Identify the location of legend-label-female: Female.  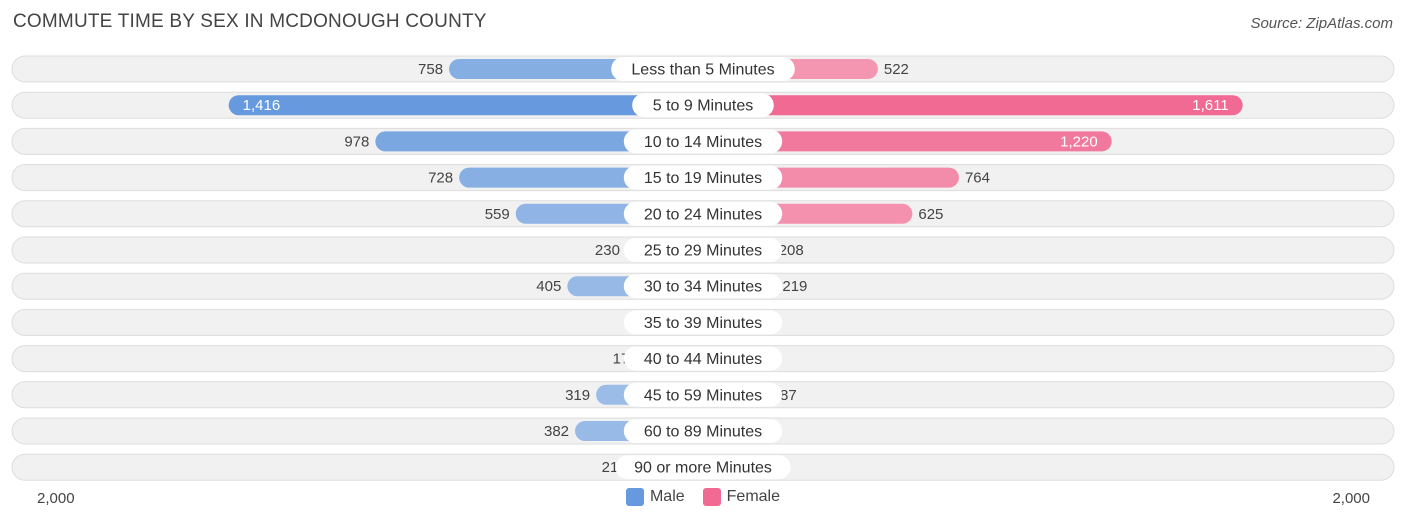
(753, 496).